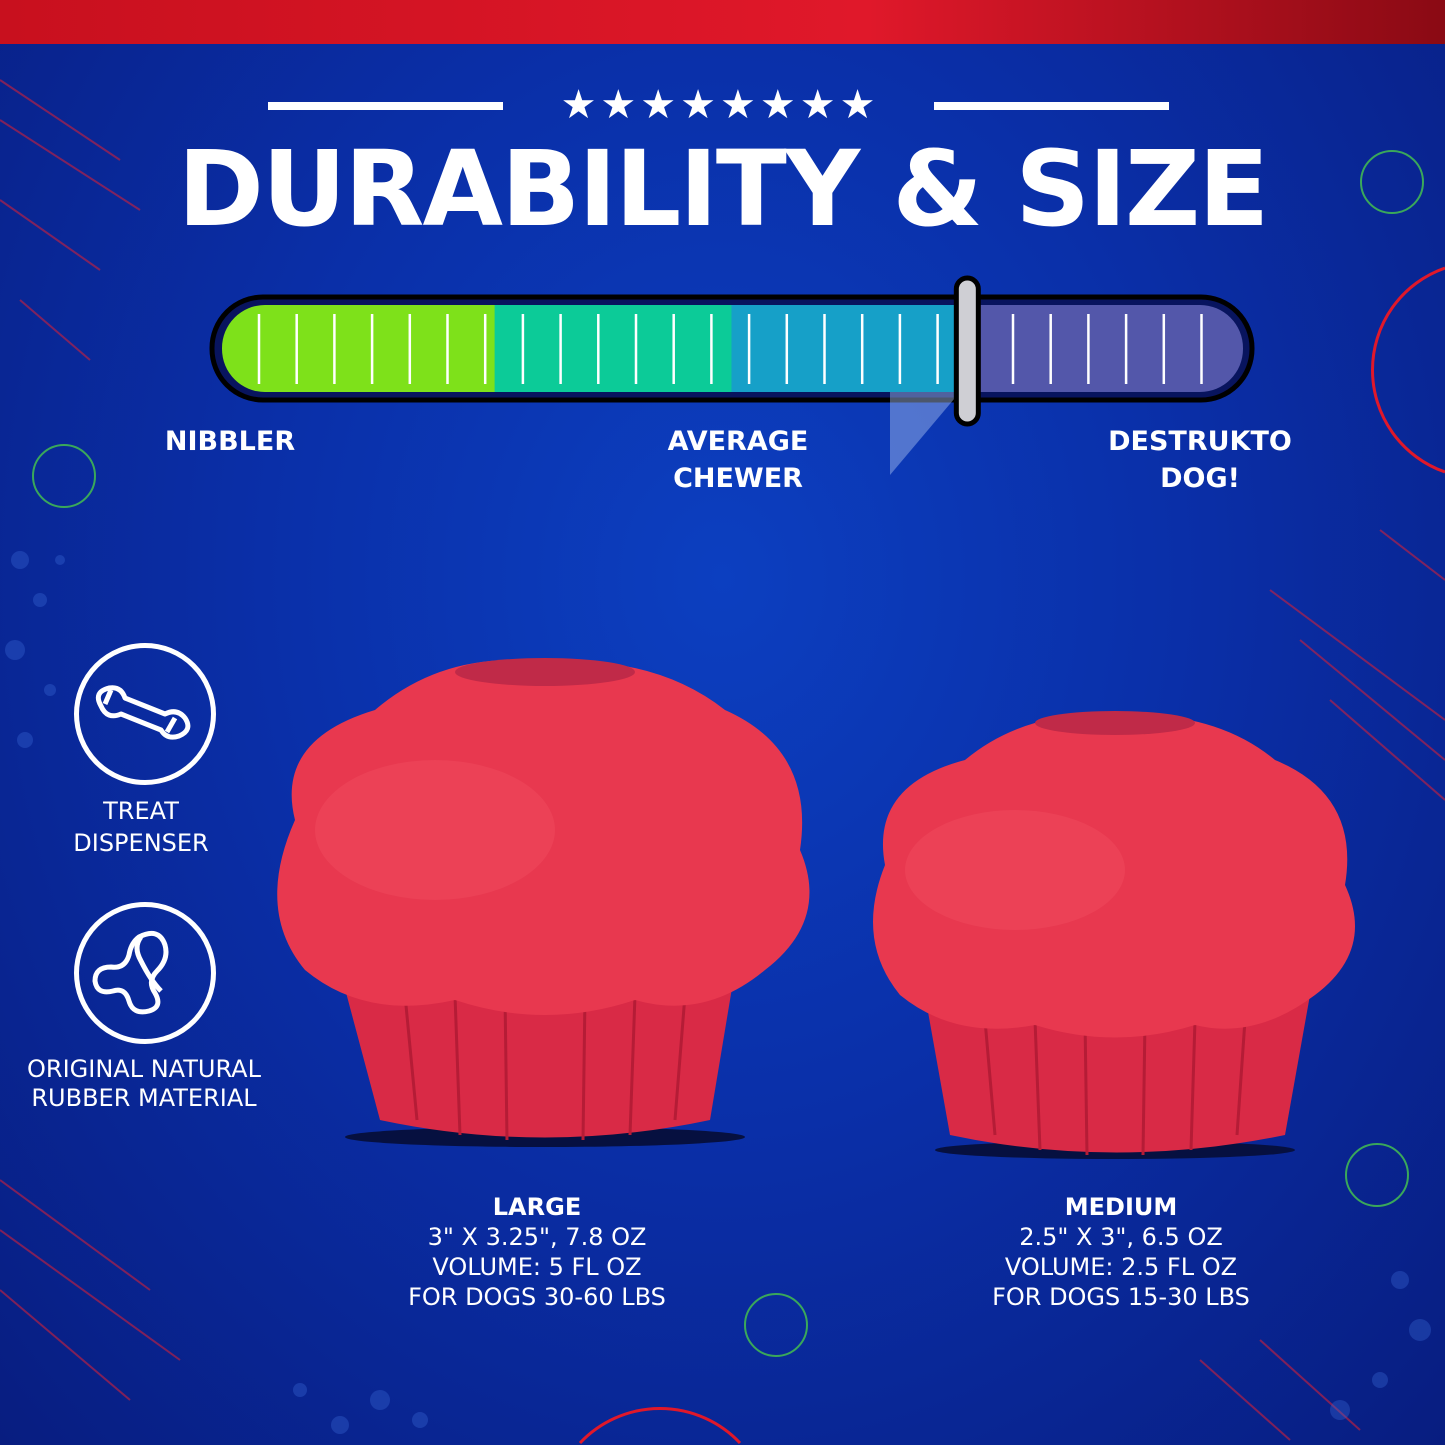 The width and height of the screenshot is (1445, 1445). I want to click on meter-handle, so click(967, 351).